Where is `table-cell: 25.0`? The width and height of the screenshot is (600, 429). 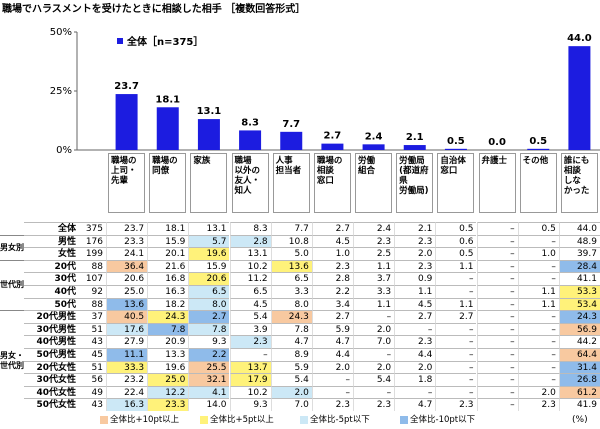 table-cell: 25.0 is located at coordinates (168, 379).